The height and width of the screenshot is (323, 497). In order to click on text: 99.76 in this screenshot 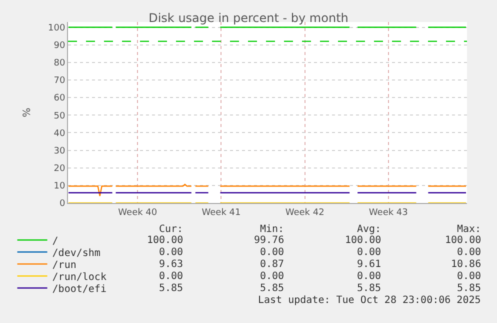, I will do `click(269, 240)`.